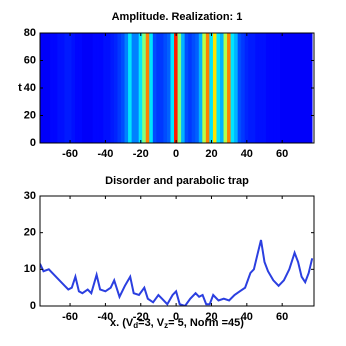  Describe the element at coordinates (20, 88) in the screenshot. I see `y-axis-label: t` at that location.